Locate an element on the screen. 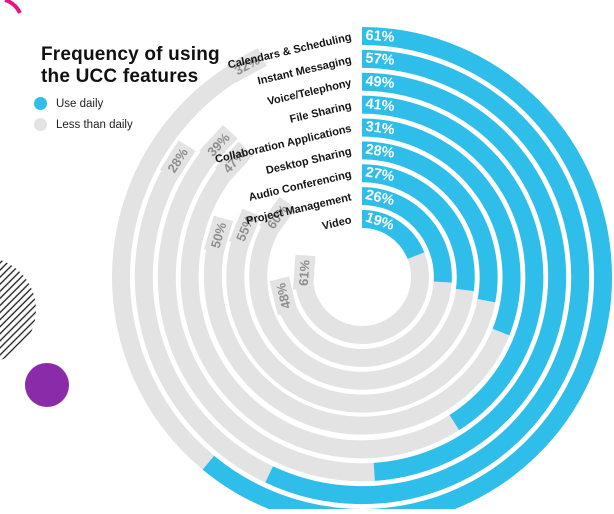 Image resolution: width=614 pixels, height=514 pixels. arc-use-daily-project-management is located at coordinates (406, 235).